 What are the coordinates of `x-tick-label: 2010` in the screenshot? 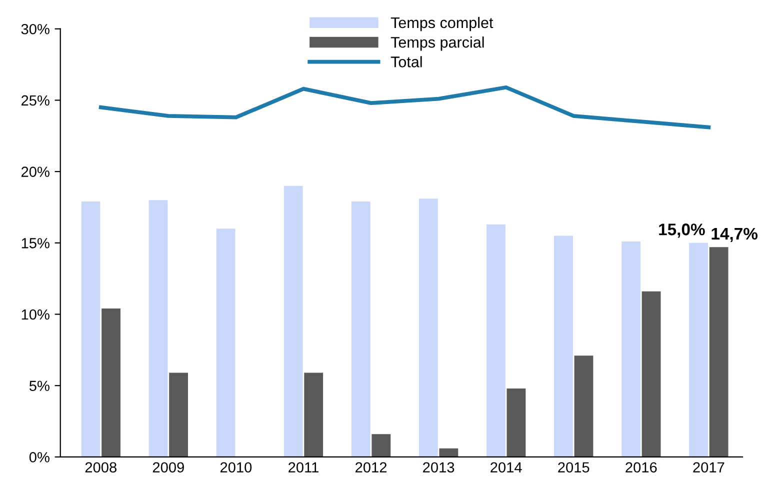 It's located at (236, 467).